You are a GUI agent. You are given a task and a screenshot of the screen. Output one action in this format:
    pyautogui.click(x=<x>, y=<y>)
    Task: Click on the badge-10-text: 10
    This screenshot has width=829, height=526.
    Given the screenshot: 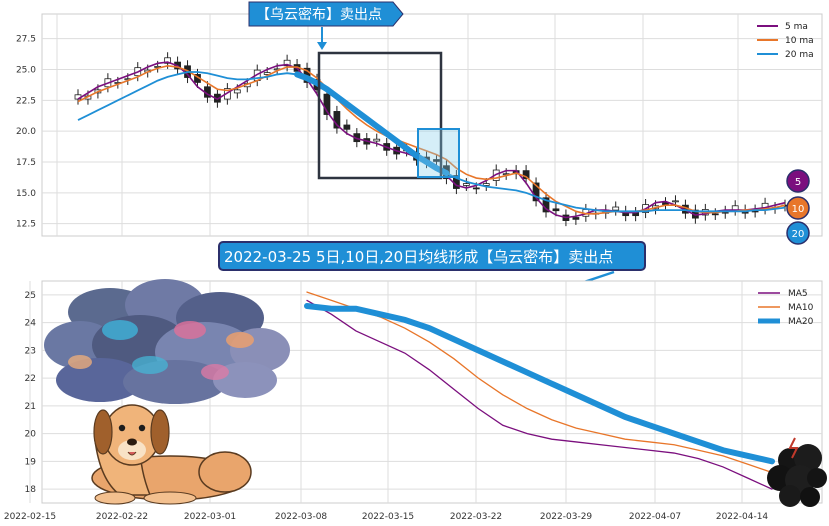 What is the action you would take?
    pyautogui.click(x=798, y=209)
    